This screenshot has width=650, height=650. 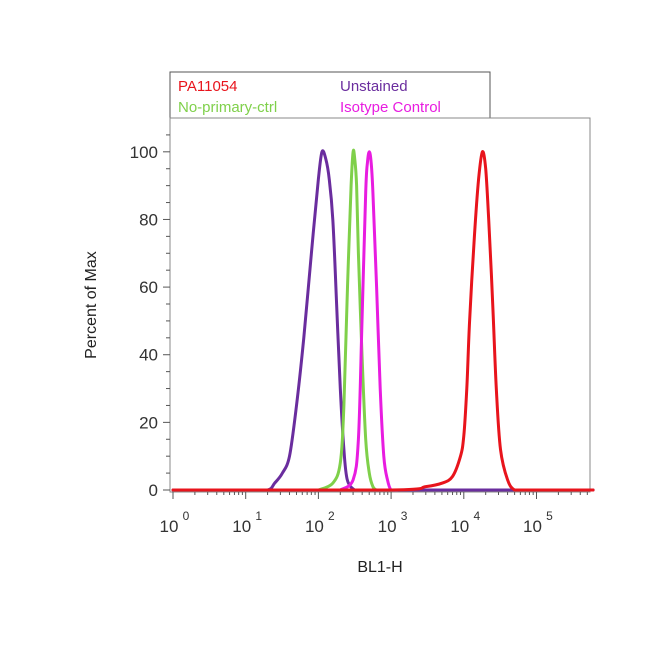 What do you see at coordinates (258, 516) in the screenshot?
I see `x-tick-exponent: 1` at bounding box center [258, 516].